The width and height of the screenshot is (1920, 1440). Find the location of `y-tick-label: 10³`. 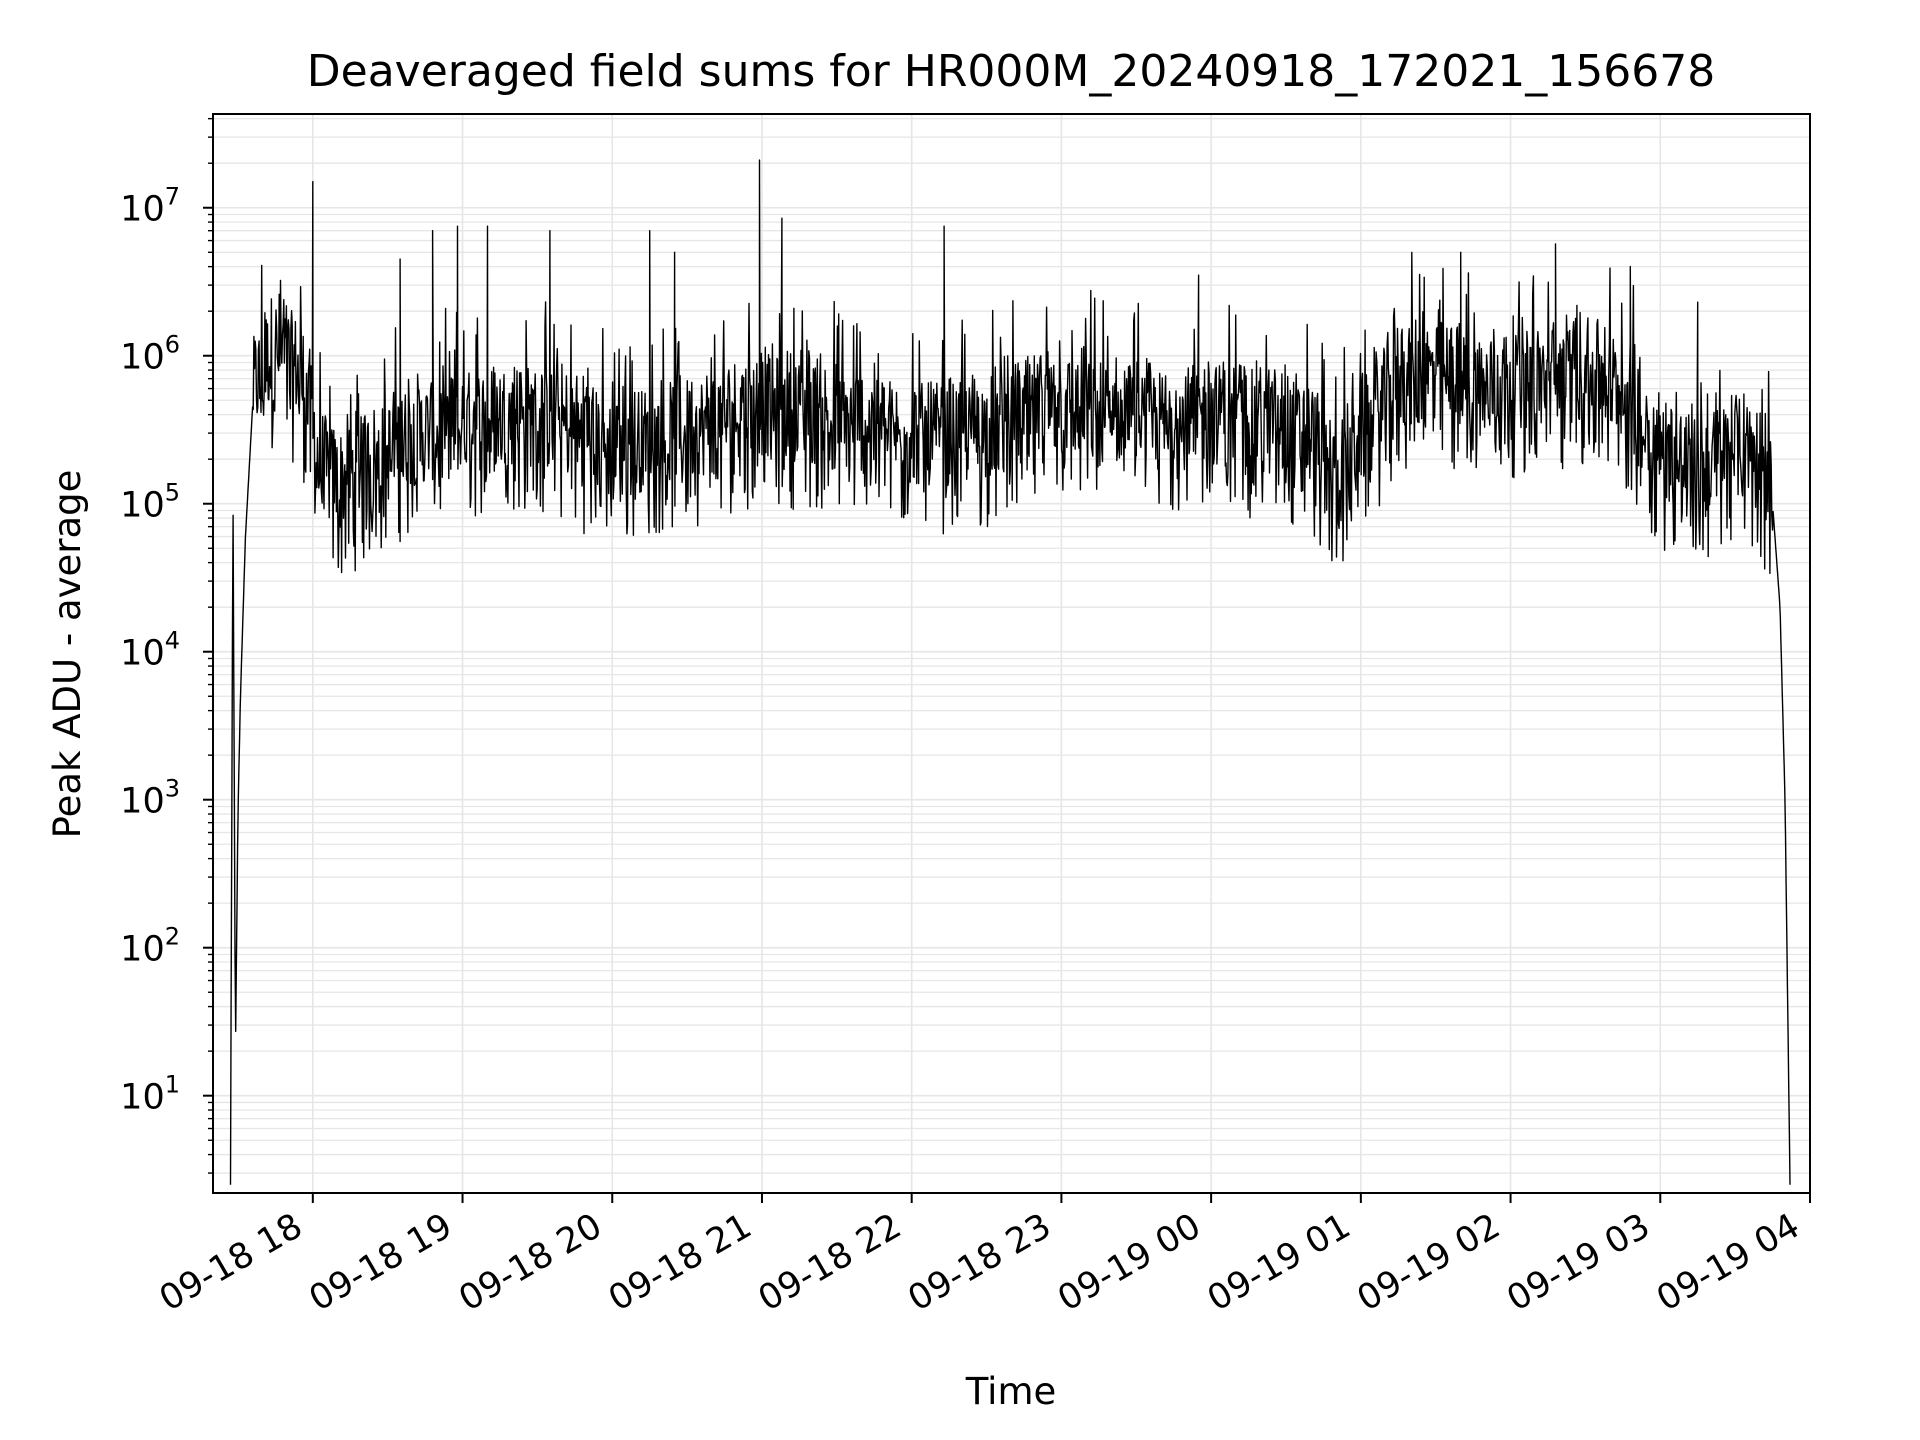

y-tick-label: 10³ is located at coordinates (150, 798).